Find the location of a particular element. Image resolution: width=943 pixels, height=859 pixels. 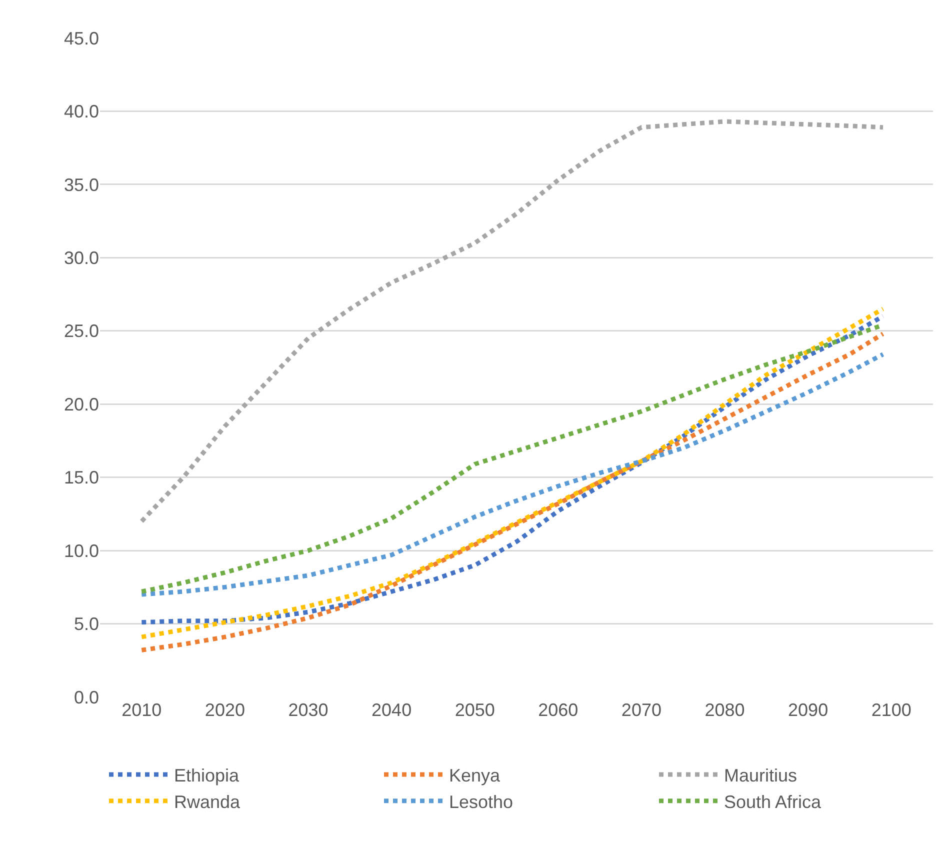

legend-label: Kenya is located at coordinates (475, 776).